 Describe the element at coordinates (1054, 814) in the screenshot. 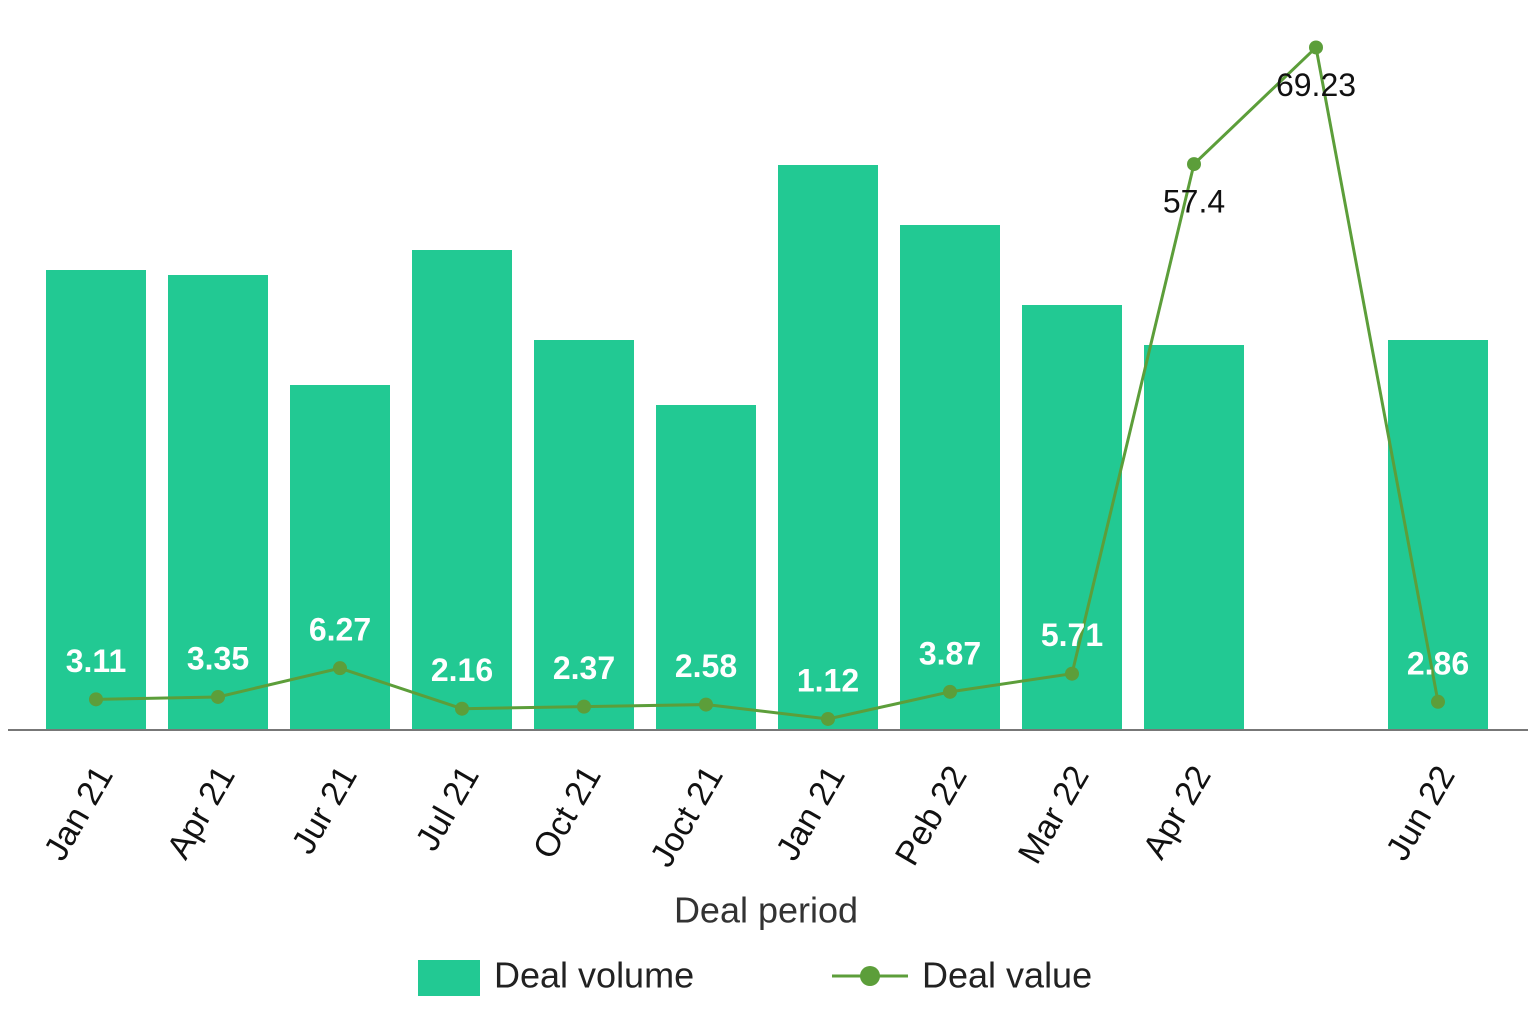

I see `x-tick-label: Mar 22` at that location.